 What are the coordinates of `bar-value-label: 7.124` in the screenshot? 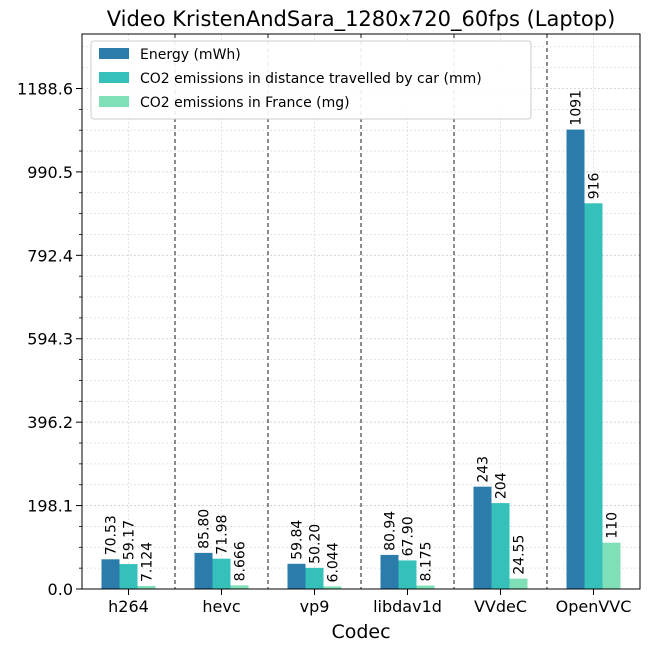 It's located at (148, 562).